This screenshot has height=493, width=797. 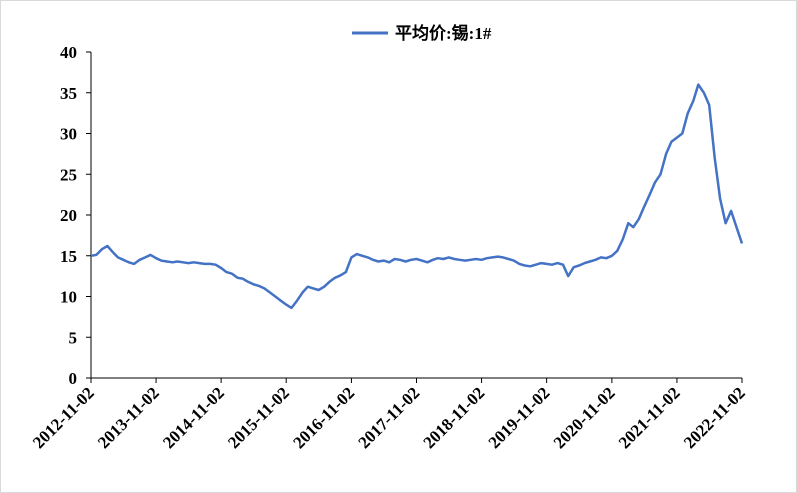 I want to click on y-tick-label: 15, so click(x=68, y=256).